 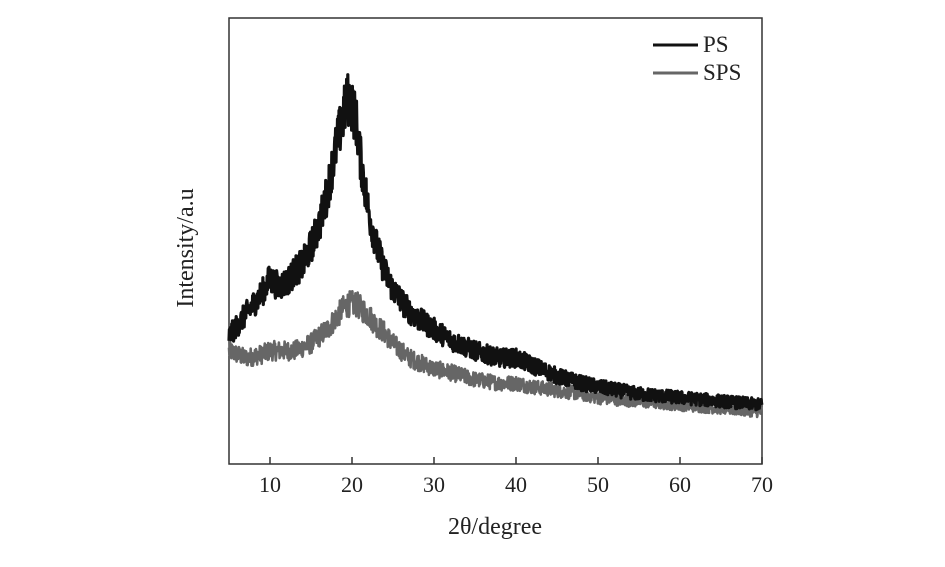 What do you see at coordinates (680, 484) in the screenshot?
I see `x-tick-label: 60` at bounding box center [680, 484].